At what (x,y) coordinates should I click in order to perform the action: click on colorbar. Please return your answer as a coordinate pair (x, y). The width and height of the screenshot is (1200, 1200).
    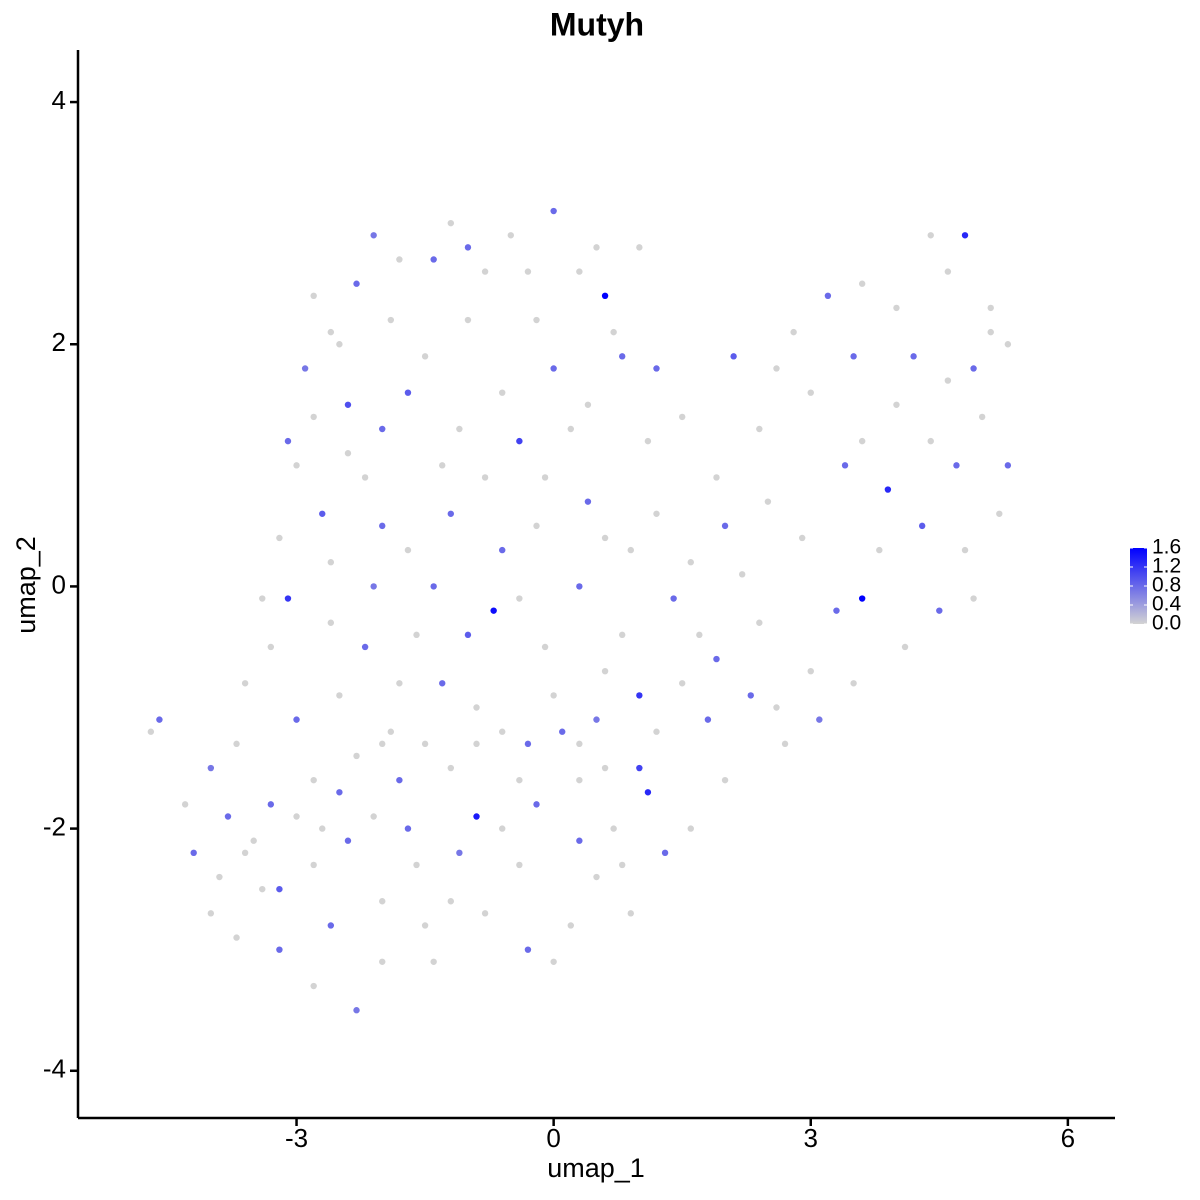
    Looking at the image, I should click on (1138, 586).